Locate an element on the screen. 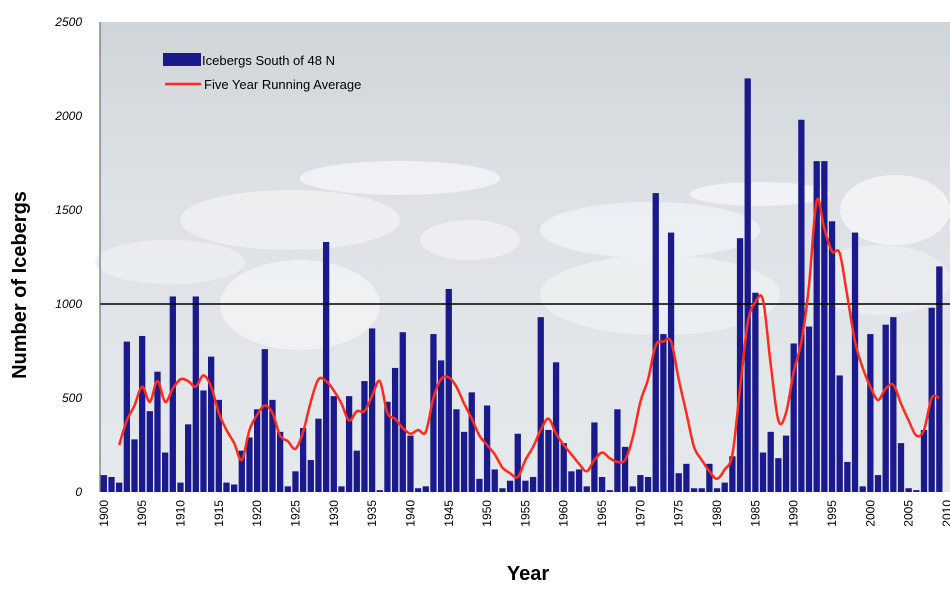 The image size is (950, 591). bar-1970 is located at coordinates (640, 483).